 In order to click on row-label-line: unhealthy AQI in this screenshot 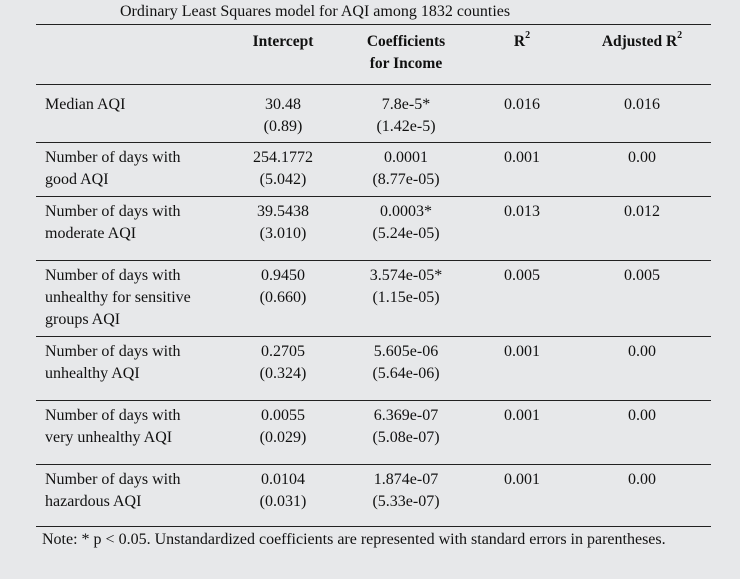, I will do `click(92, 373)`.